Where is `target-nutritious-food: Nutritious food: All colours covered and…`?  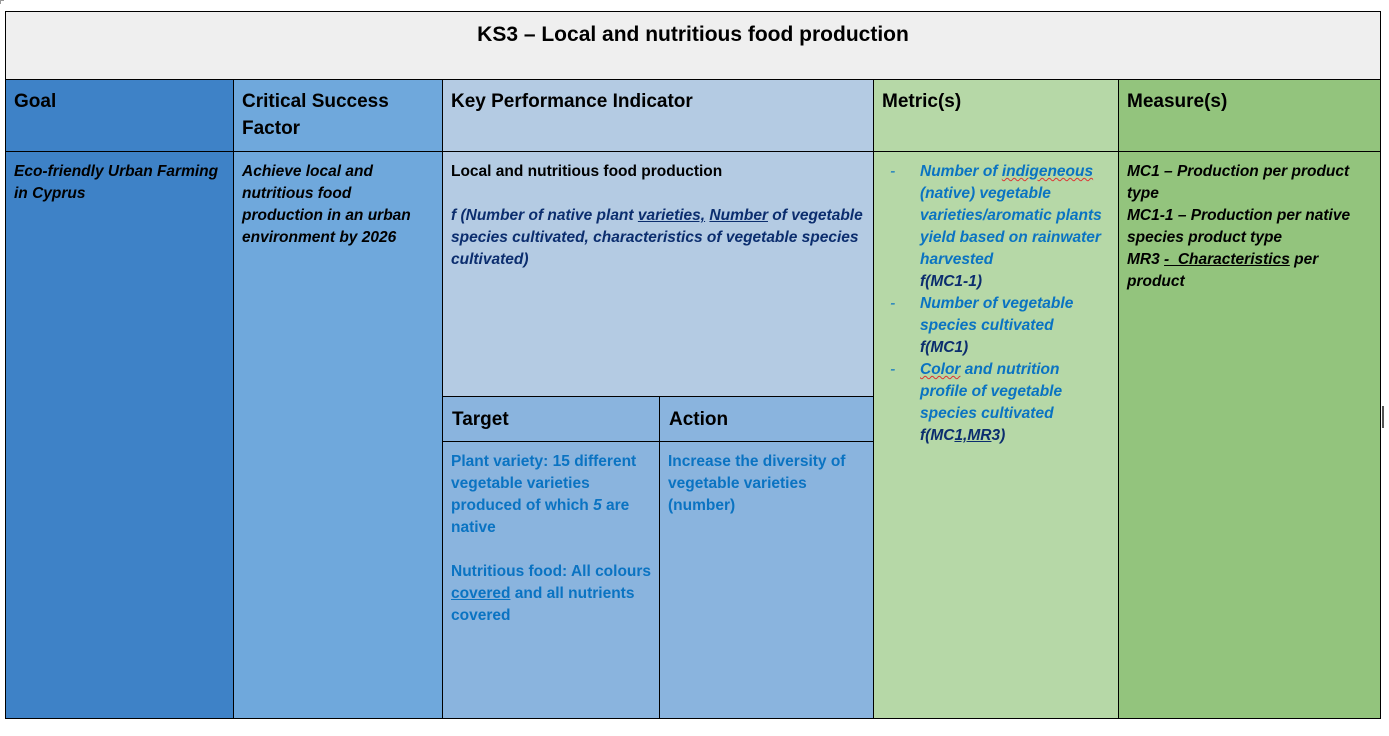
target-nutritious-food: Nutritious food: All colours covered and… is located at coordinates (552, 594).